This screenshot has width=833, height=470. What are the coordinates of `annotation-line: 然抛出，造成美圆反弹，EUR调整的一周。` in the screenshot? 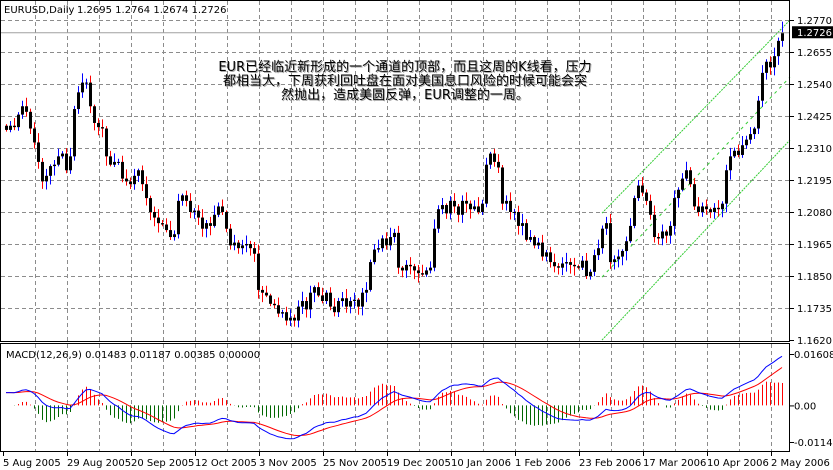 It's located at (405, 95).